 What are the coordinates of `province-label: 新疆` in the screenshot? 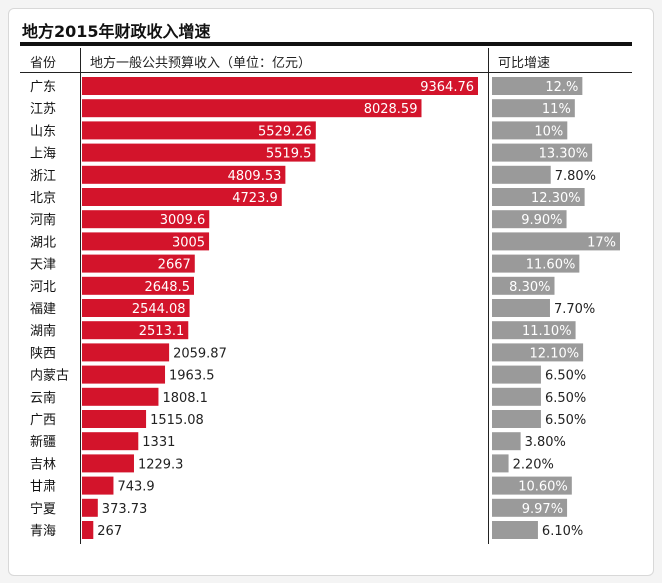 It's located at (43, 442).